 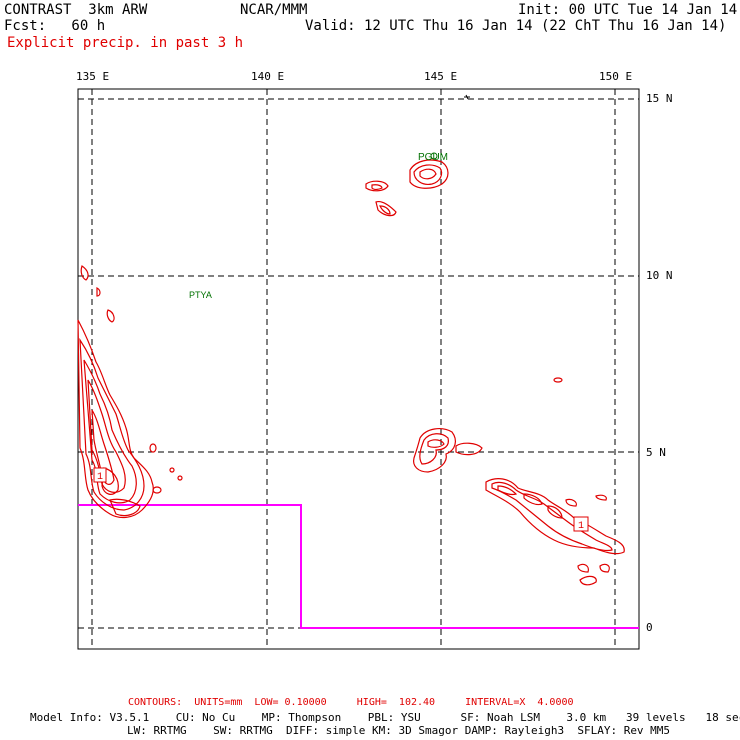 What do you see at coordinates (469, 449) in the screenshot?
I see `contour-central-east` at bounding box center [469, 449].